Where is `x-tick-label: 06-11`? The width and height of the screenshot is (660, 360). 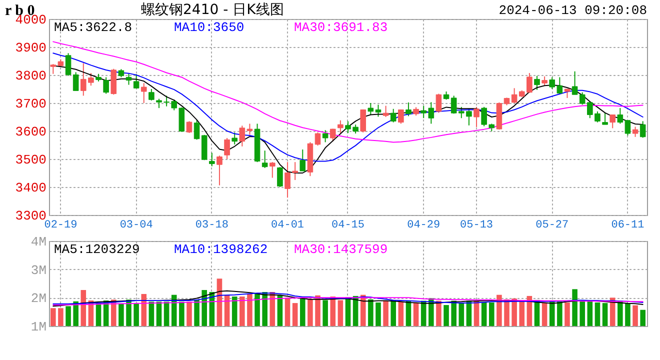 x-tick-label: 06-11 is located at coordinates (628, 226).